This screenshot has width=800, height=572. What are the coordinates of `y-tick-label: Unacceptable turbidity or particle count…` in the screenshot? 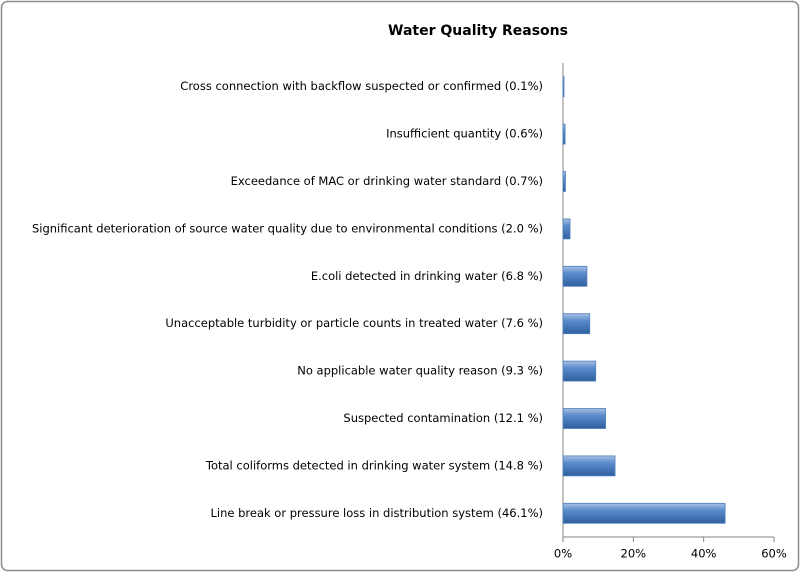 It's located at (354, 323).